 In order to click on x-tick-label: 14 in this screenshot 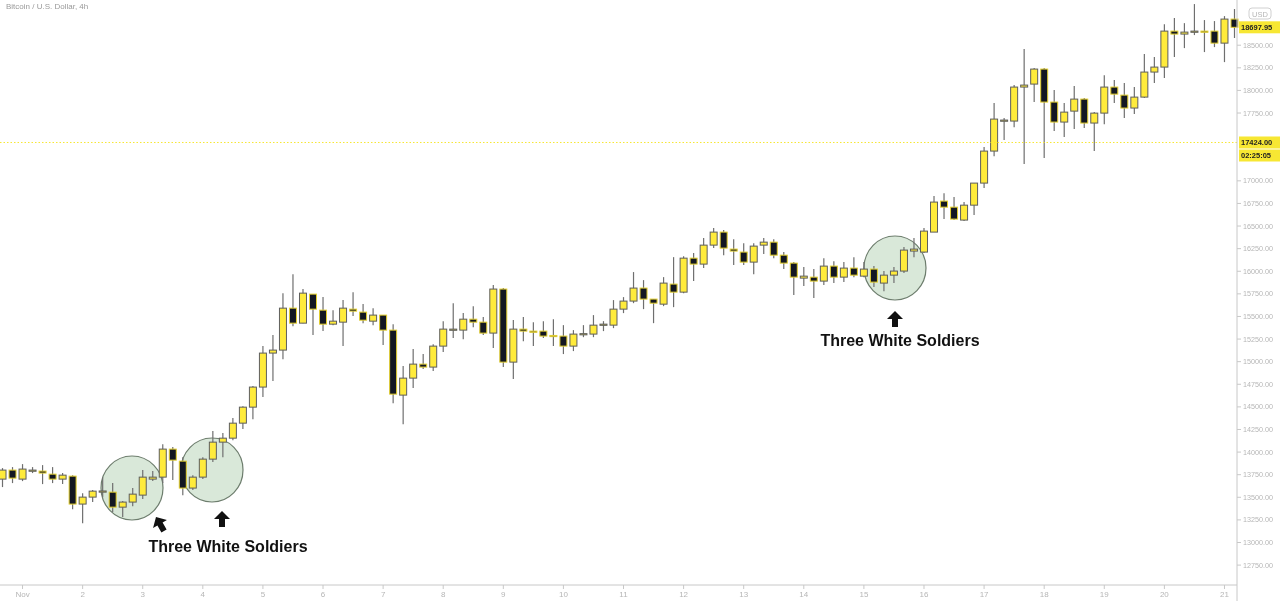, I will do `click(804, 594)`.